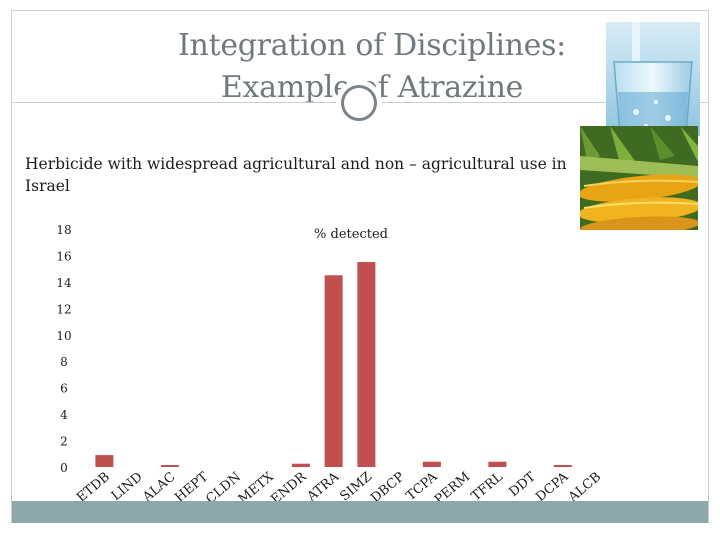  I want to click on y-tick-label: 14, so click(64, 283).